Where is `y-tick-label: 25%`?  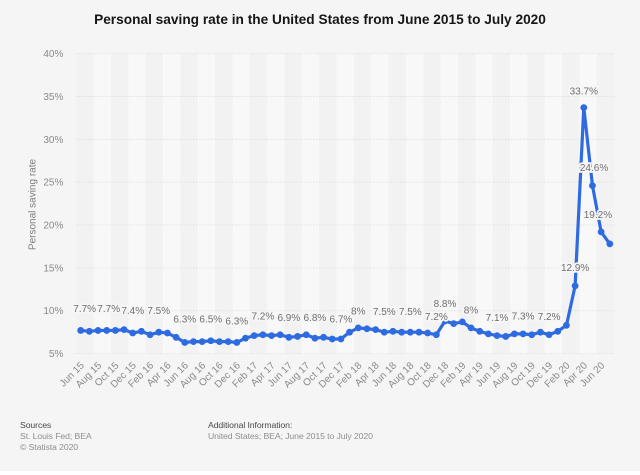
y-tick-label: 25% is located at coordinates (53, 183).